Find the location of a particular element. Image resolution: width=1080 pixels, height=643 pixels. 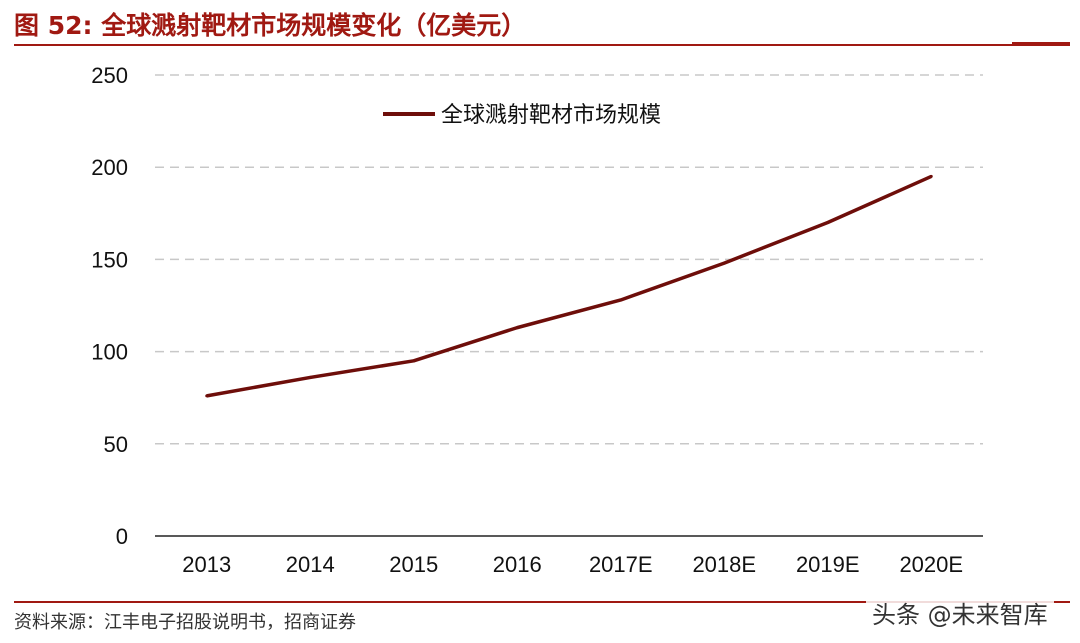

y-tick-label: 250 is located at coordinates (109, 75).